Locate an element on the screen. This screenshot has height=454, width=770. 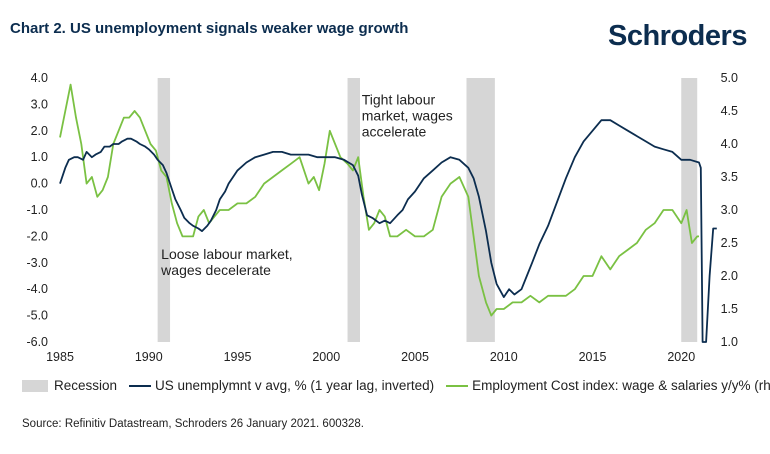
left-tick-label: 4.0 is located at coordinates (39, 78).